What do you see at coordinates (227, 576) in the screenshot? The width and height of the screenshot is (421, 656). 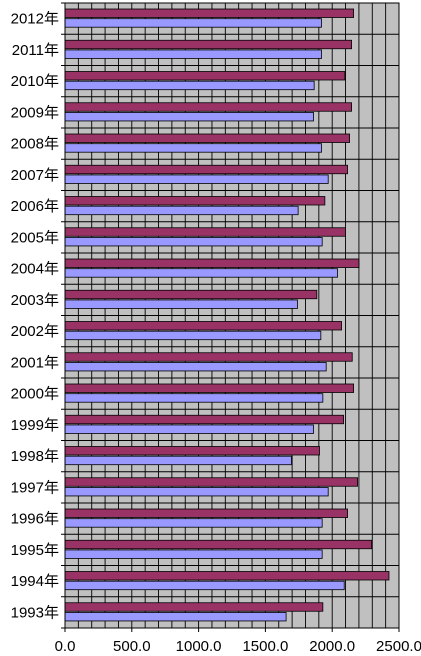 I see `bar-series-1-1994年` at bounding box center [227, 576].